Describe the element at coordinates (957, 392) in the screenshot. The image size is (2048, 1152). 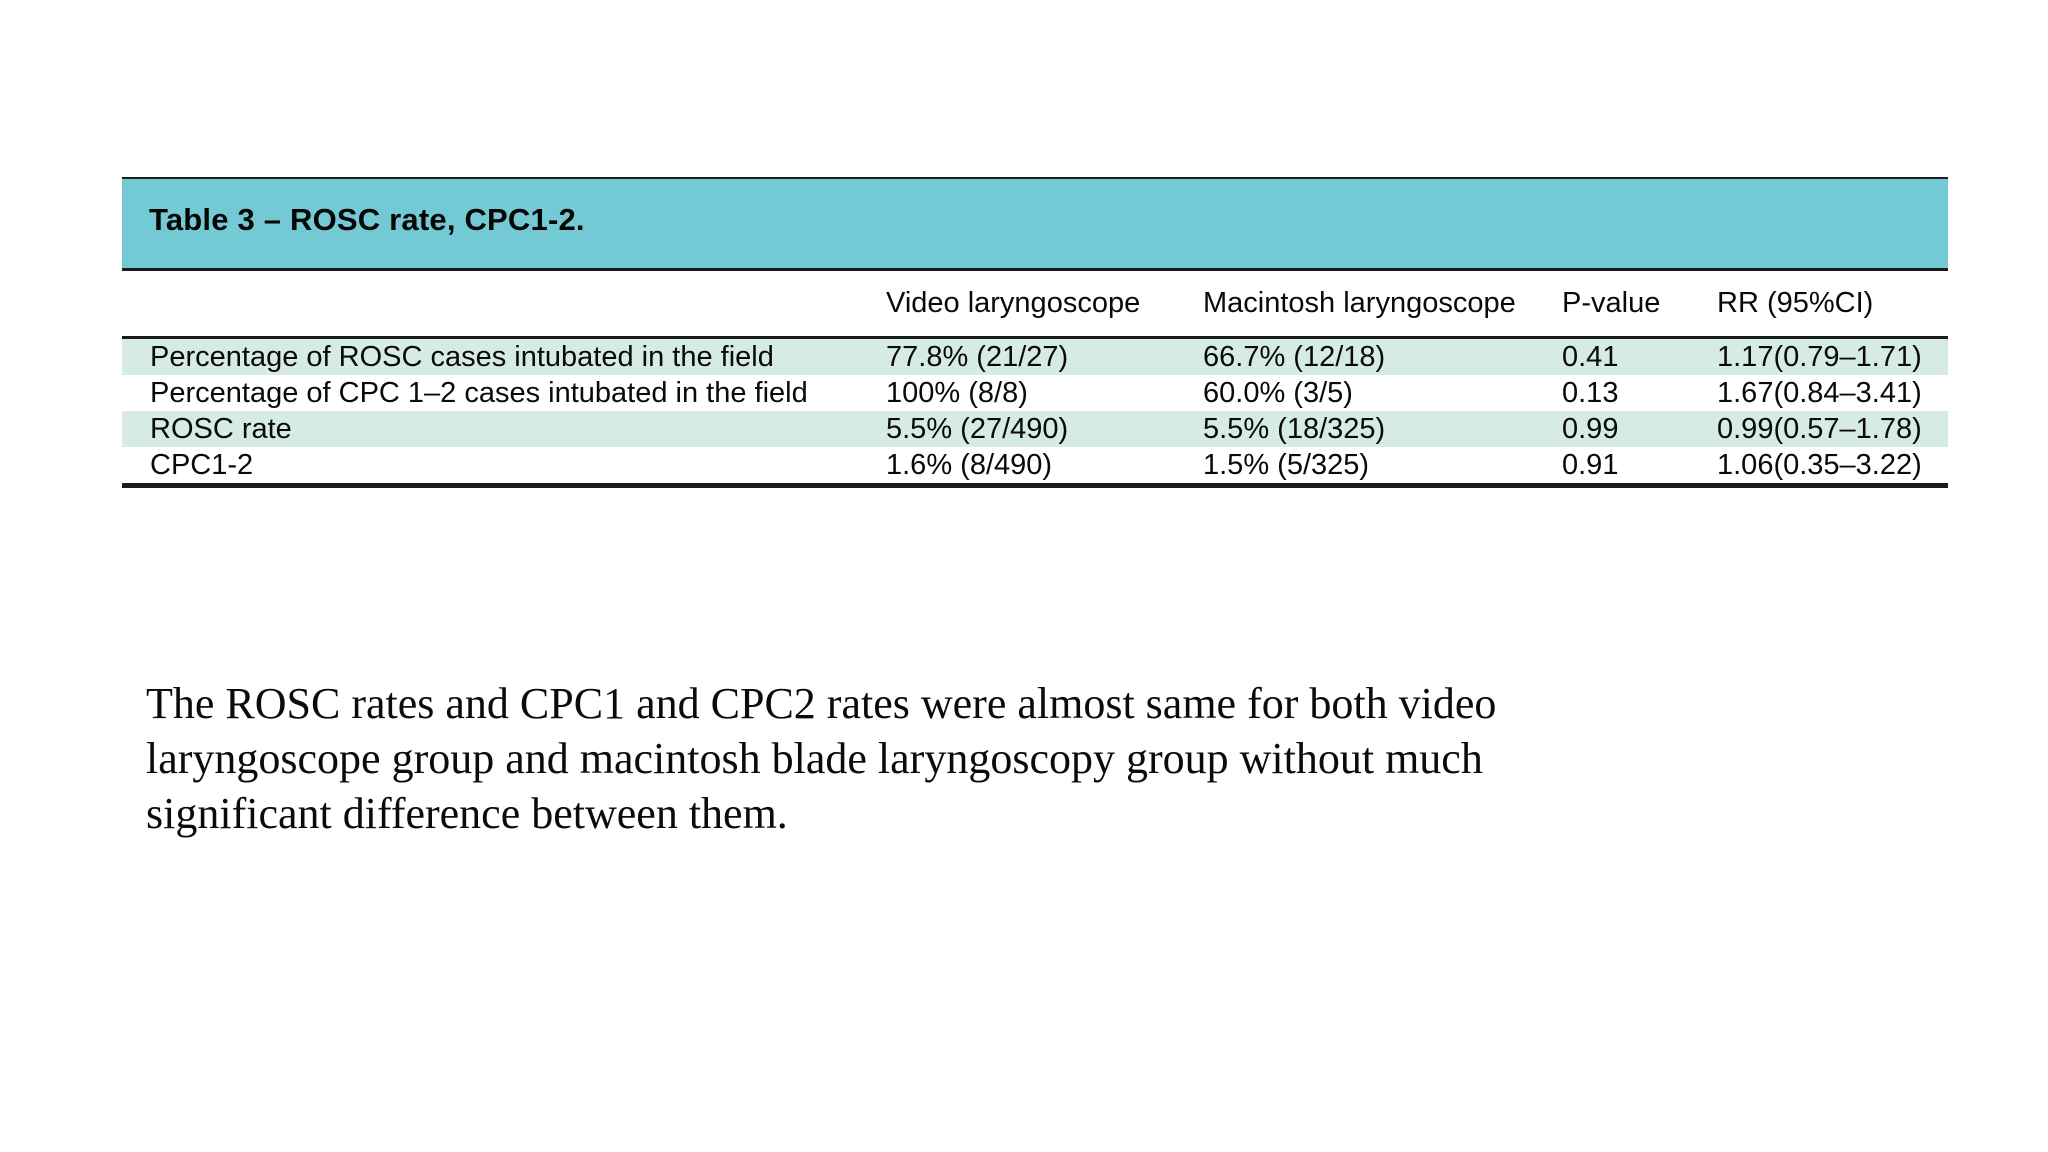
I see `cell-video: 100% (8/8)` at that location.